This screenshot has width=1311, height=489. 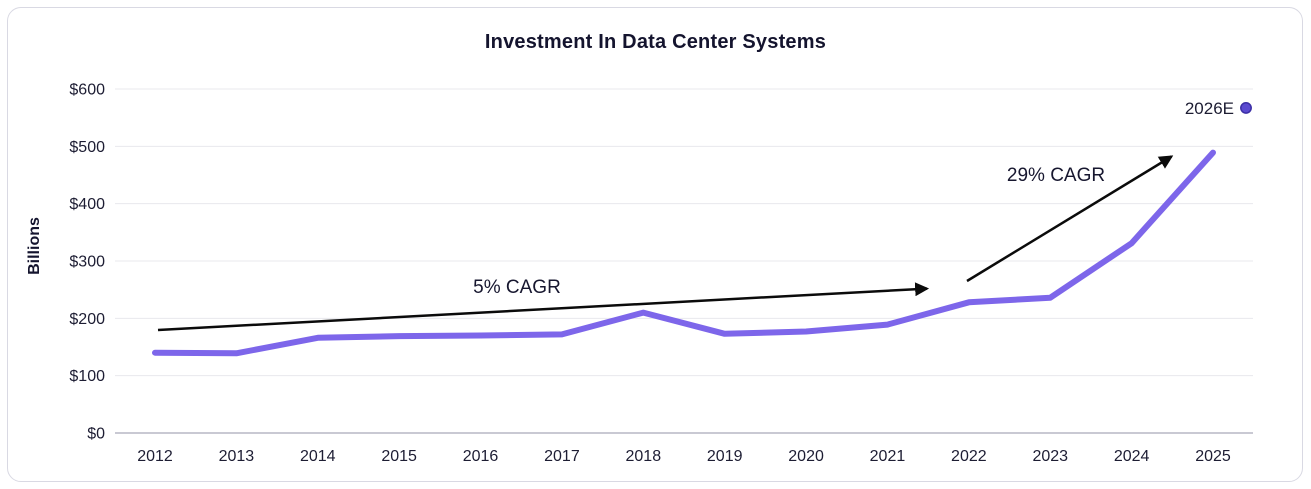 I want to click on cagr-arrow-29pct, so click(x=1070, y=219).